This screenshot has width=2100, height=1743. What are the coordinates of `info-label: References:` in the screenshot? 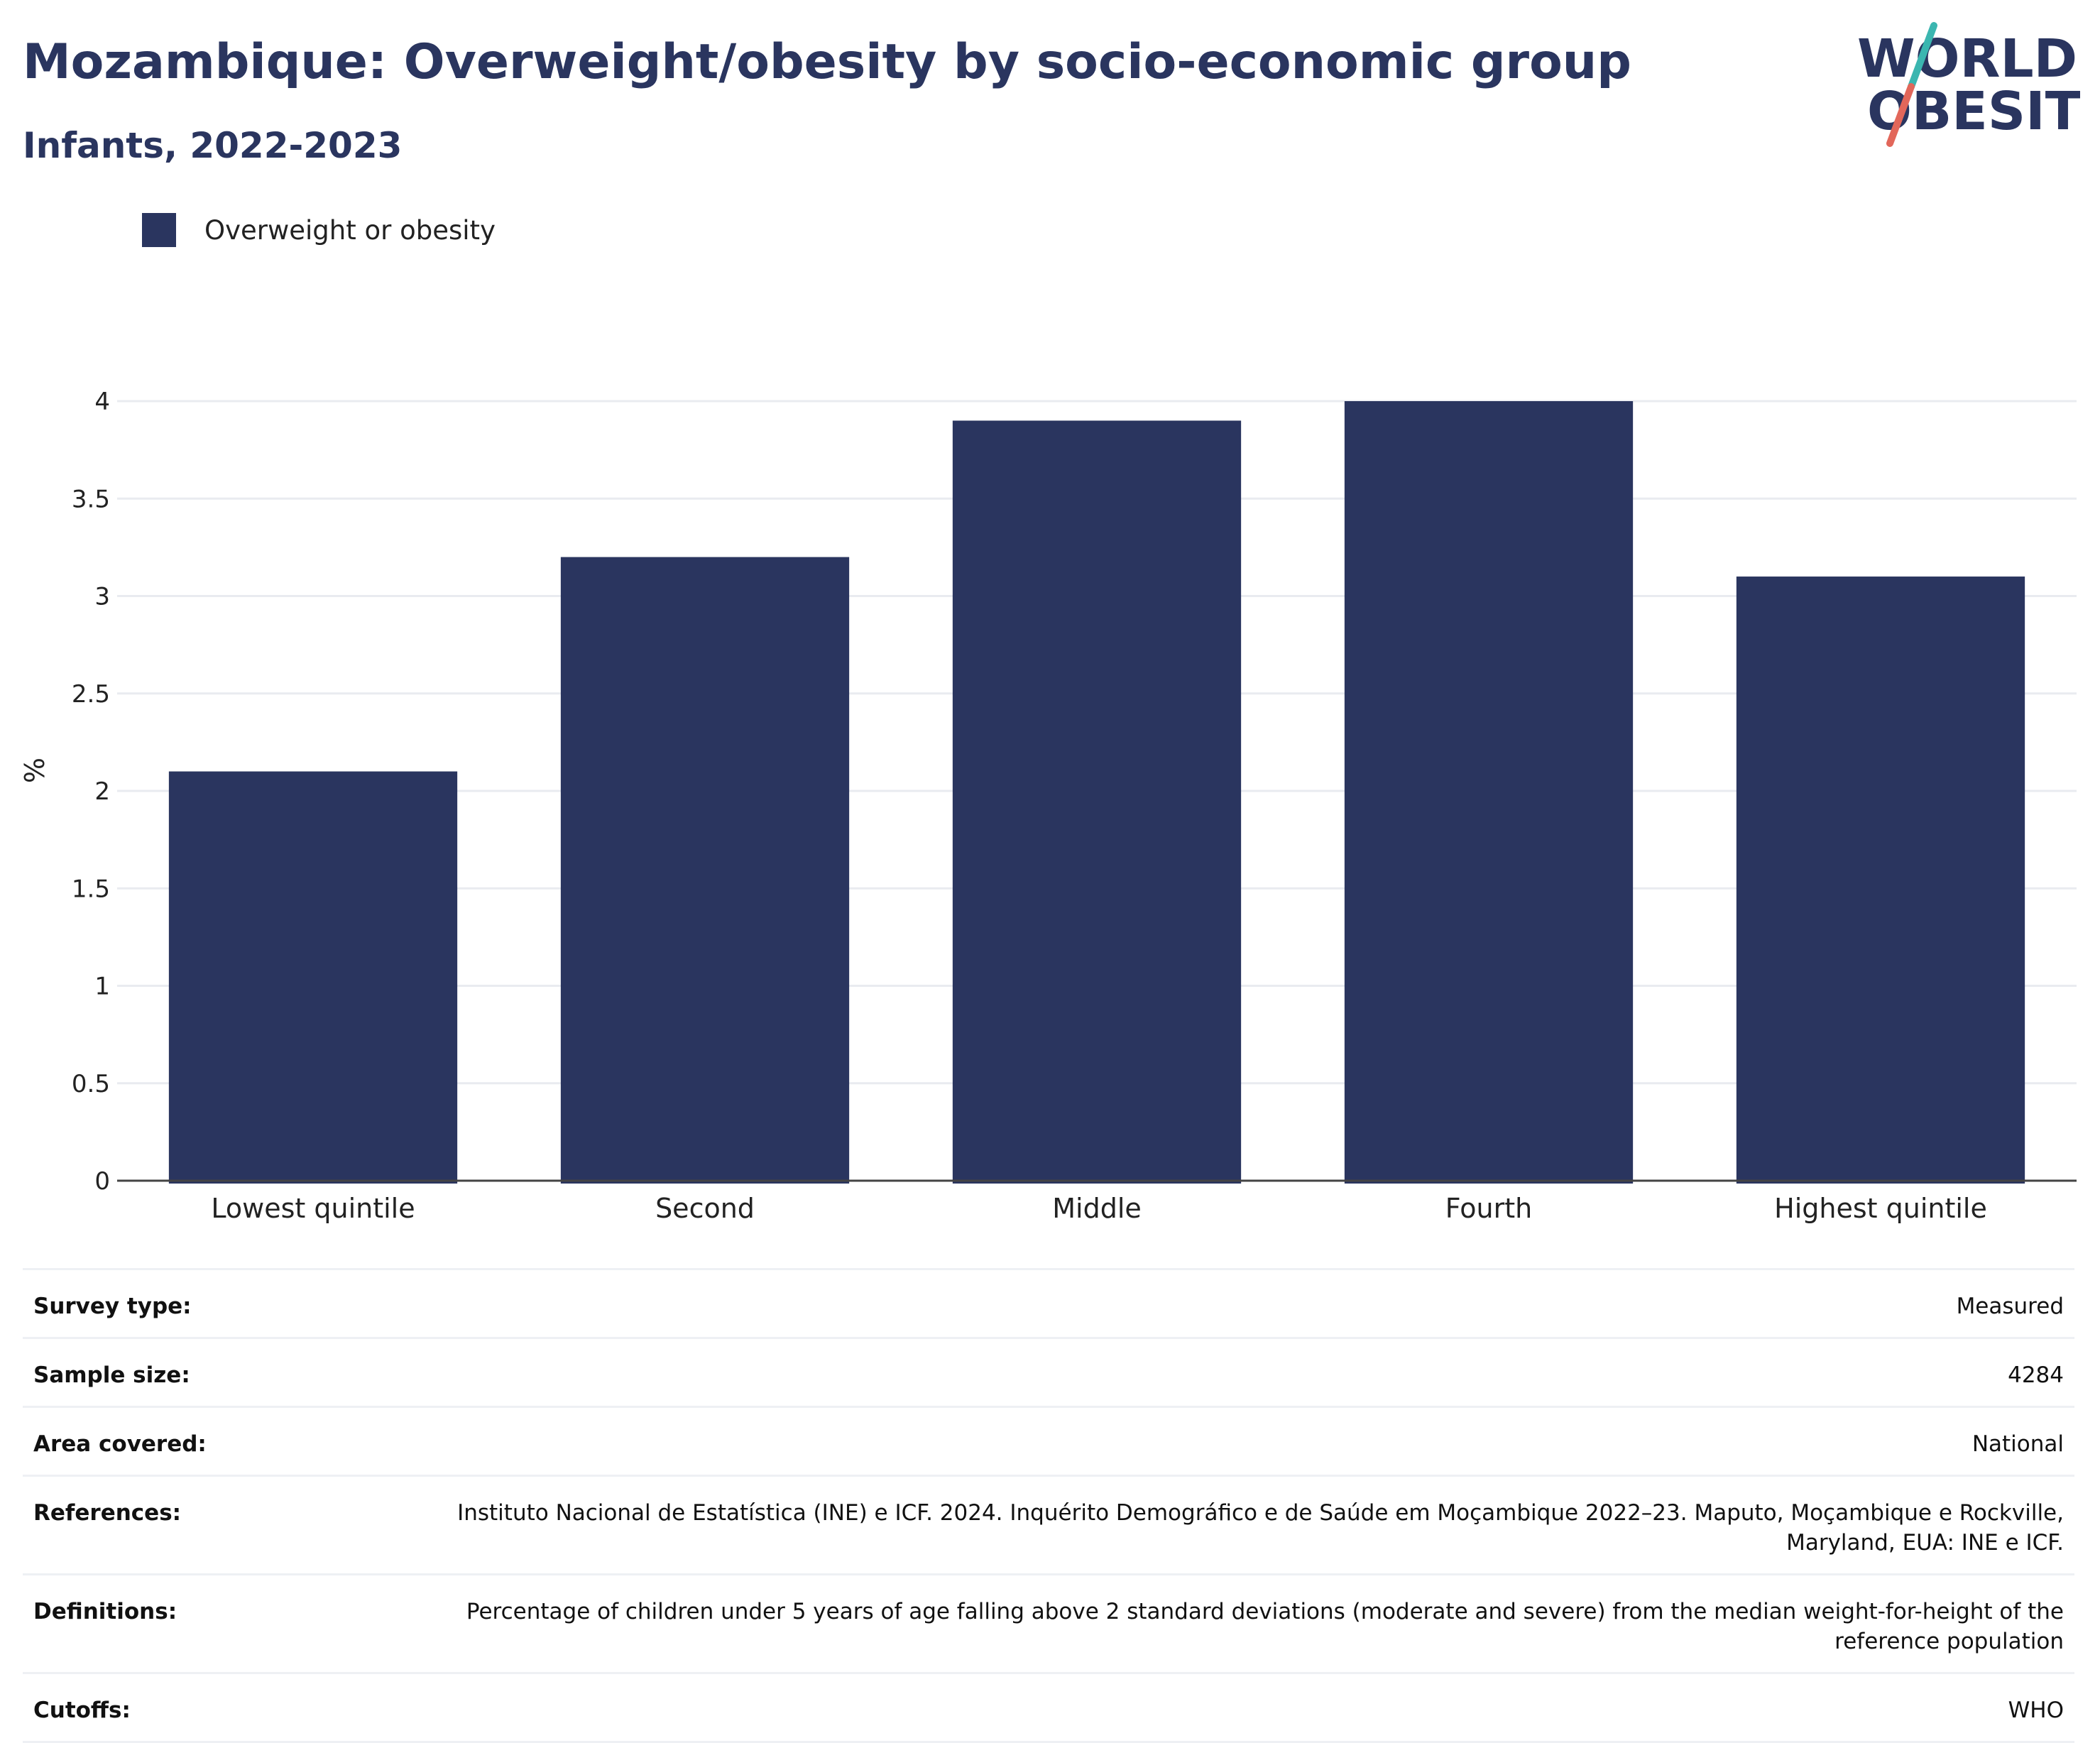 It's located at (211, 1525).